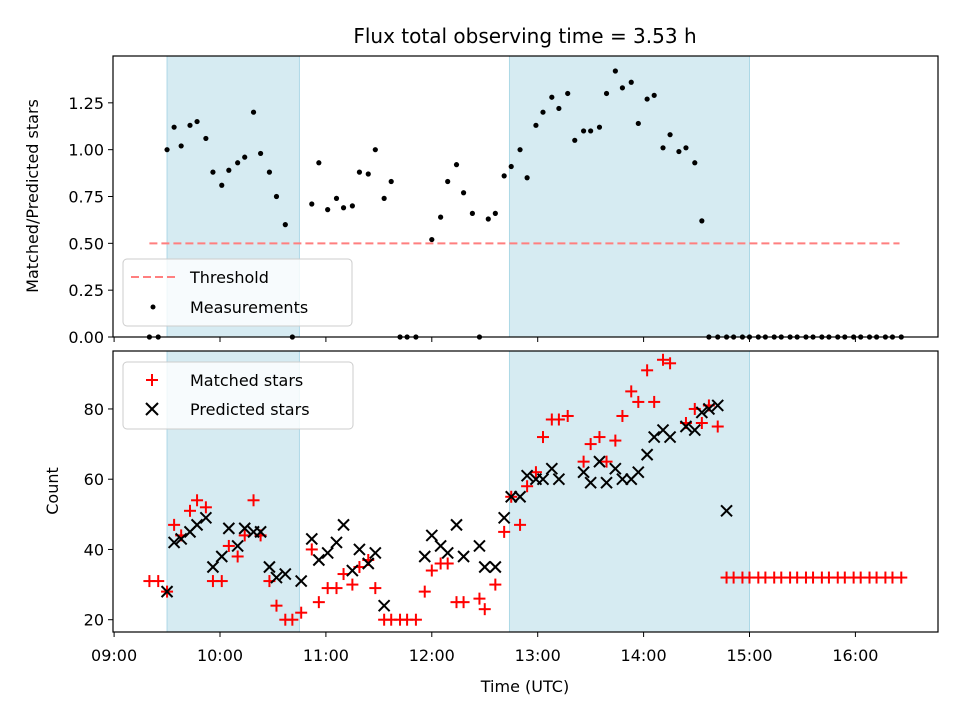  What do you see at coordinates (98, 515) in the screenshot?
I see `bottom-y-ticks: 20 40 60 80` at bounding box center [98, 515].